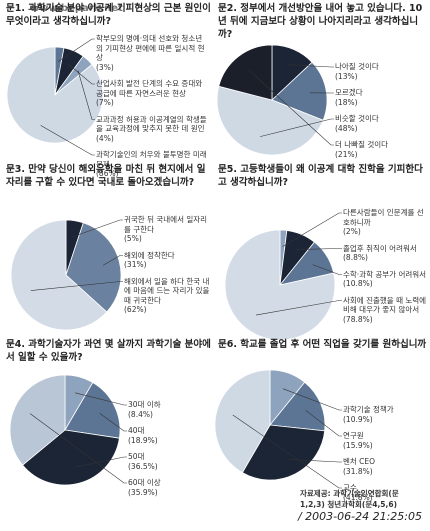 The image size is (430, 531). Describe the element at coordinates (383, 217) in the screenshot. I see `category-label: 다른사람들이 인문계를 선호하니까` at that location.